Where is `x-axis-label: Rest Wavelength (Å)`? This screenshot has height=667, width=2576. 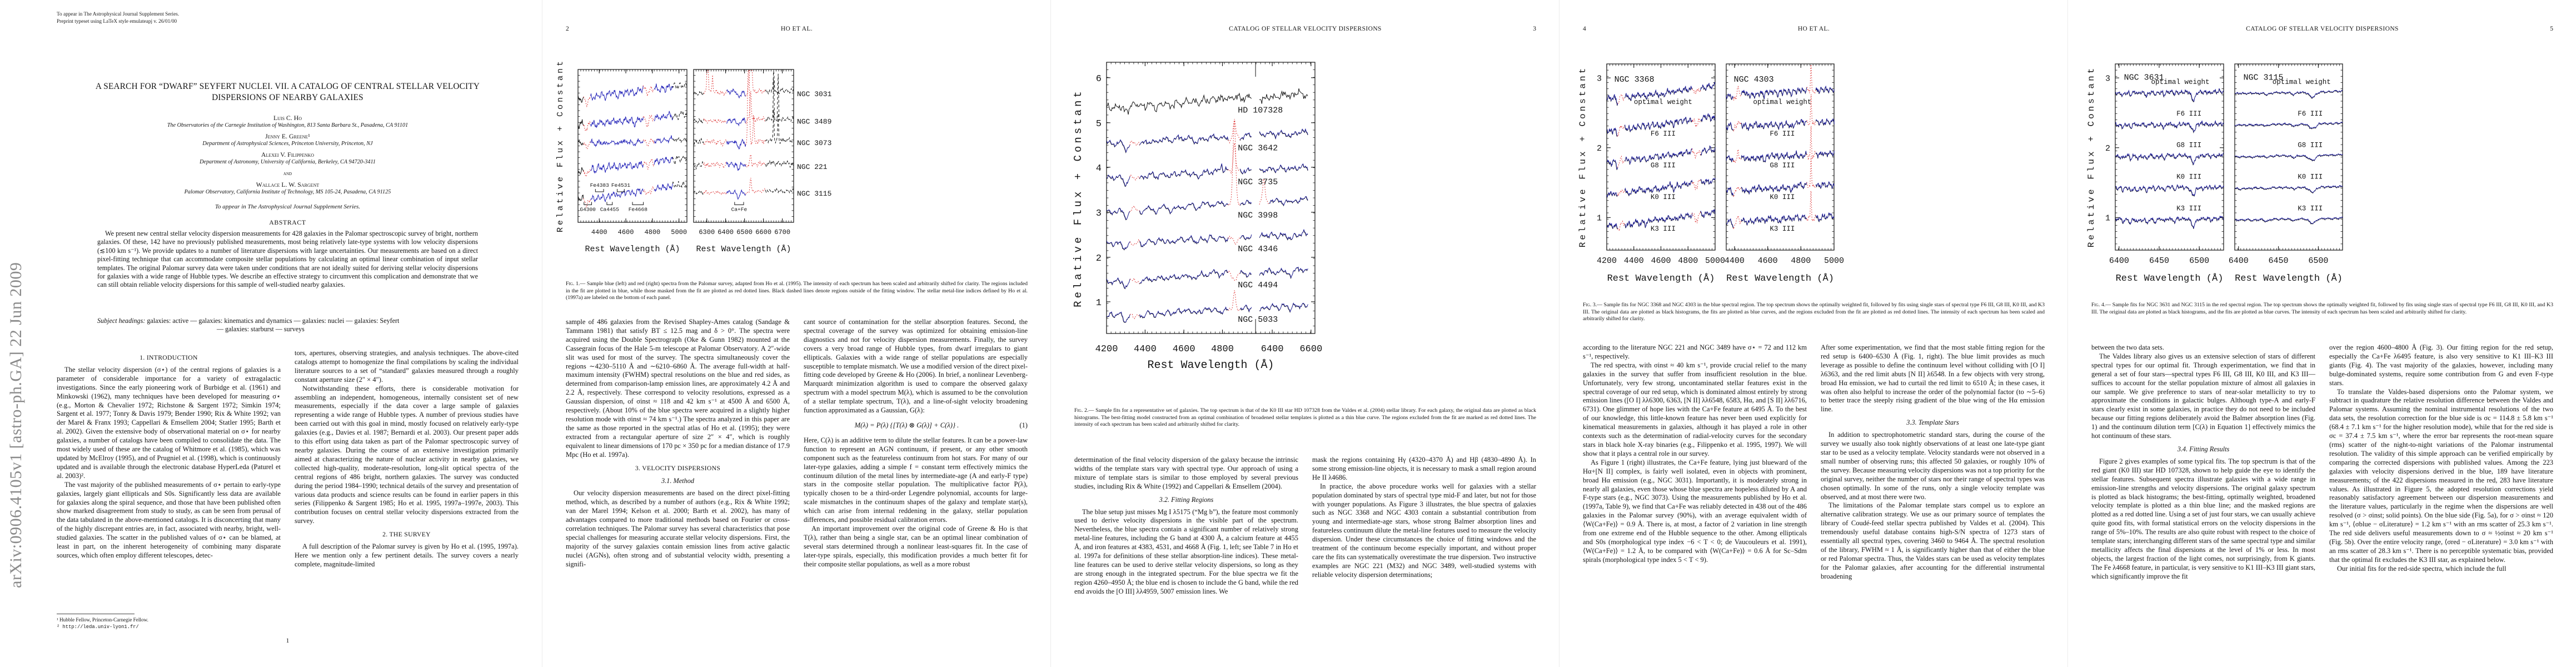 x-axis-label: Rest Wavelength (Å) is located at coordinates (1210, 365).